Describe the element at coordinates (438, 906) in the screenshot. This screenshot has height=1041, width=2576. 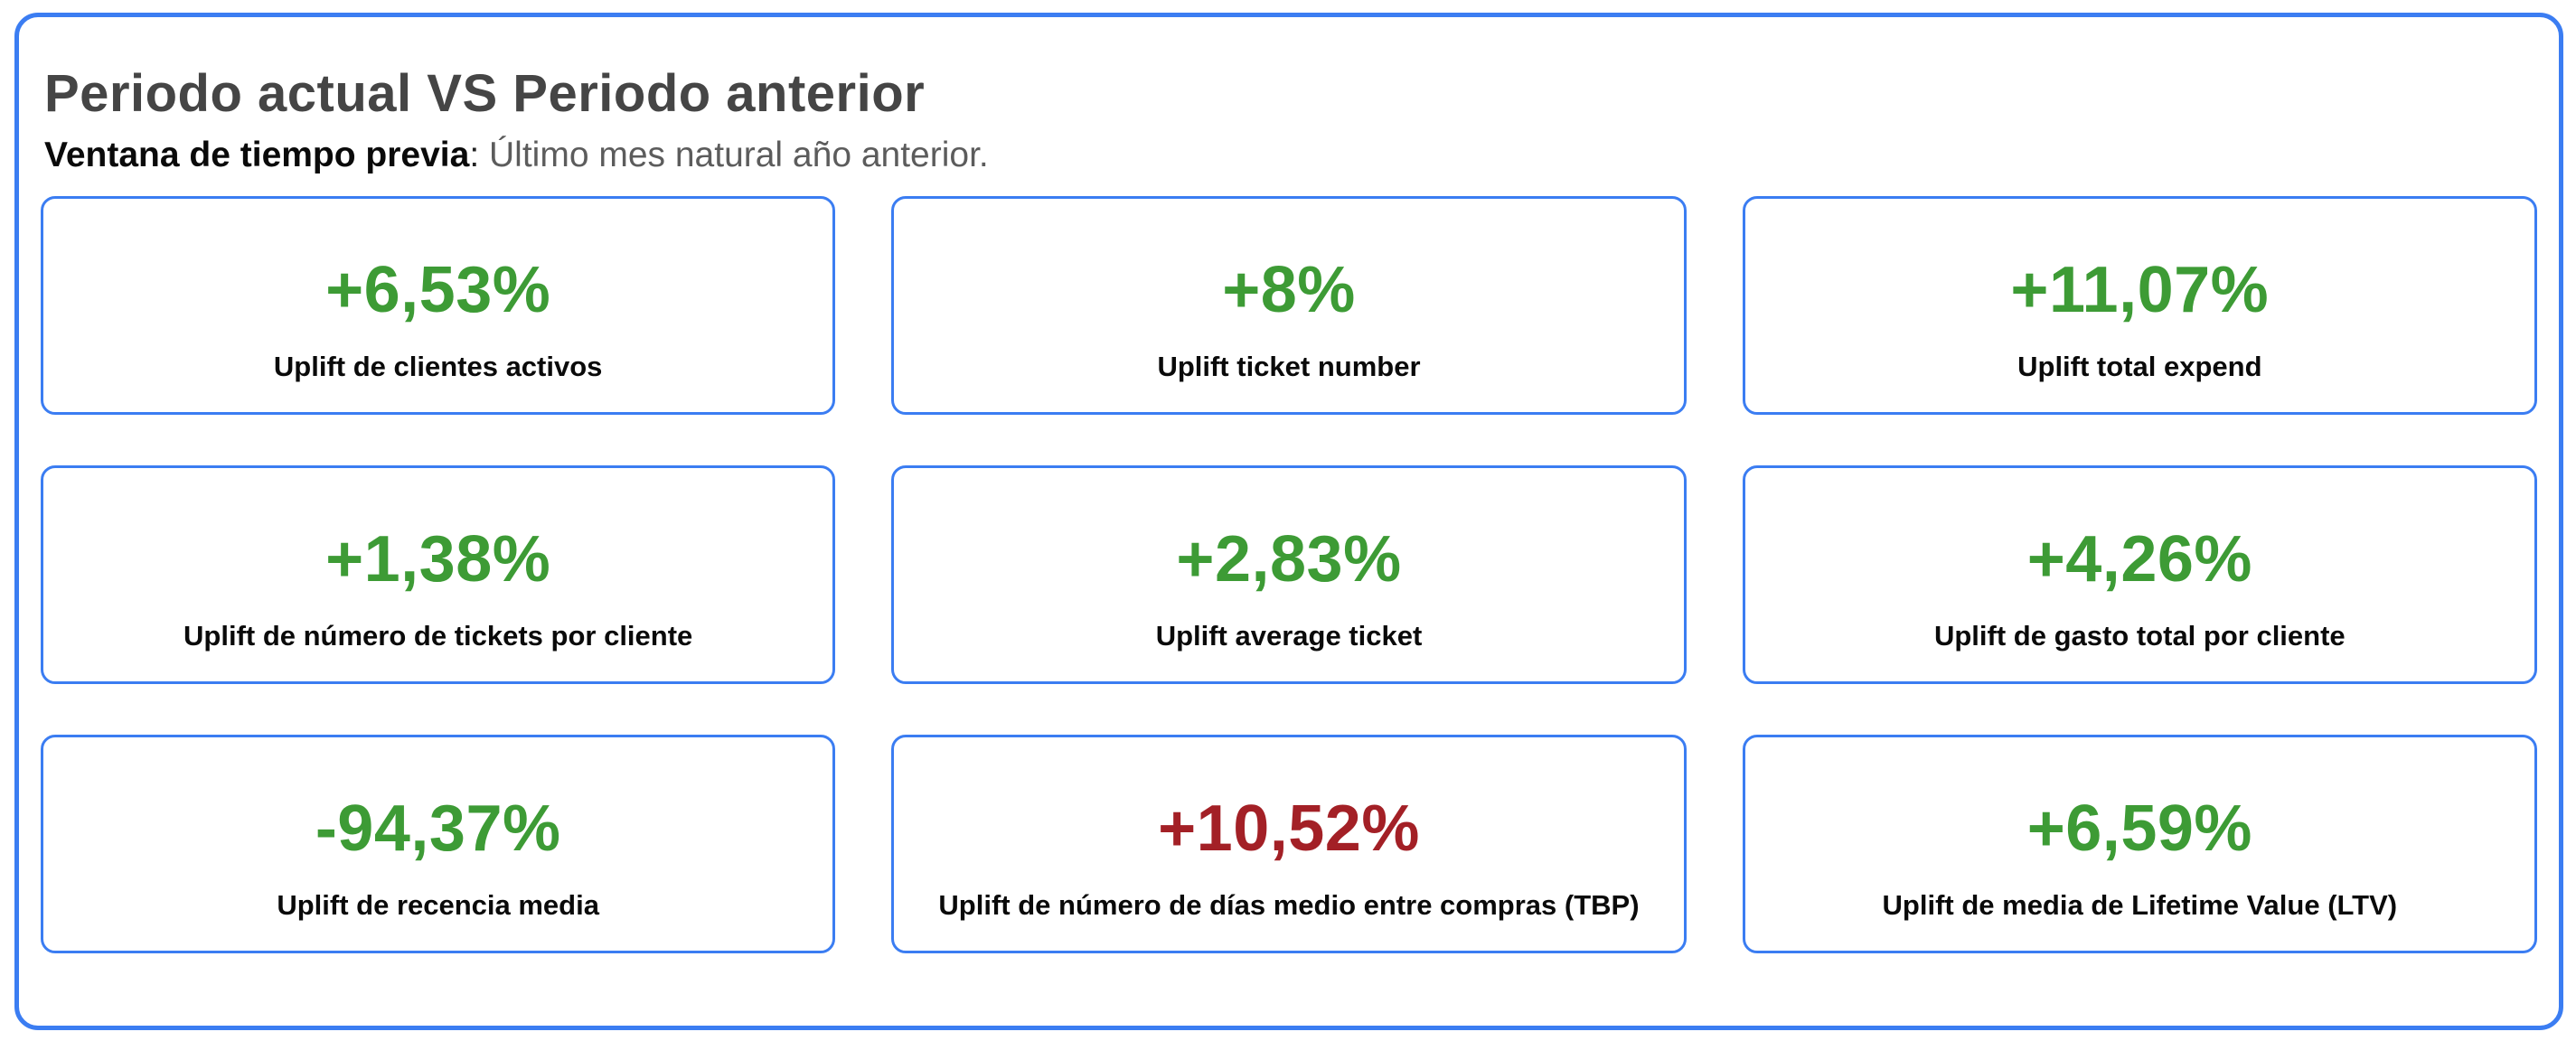
I see `kpi-label: Uplift de recencia media` at that location.